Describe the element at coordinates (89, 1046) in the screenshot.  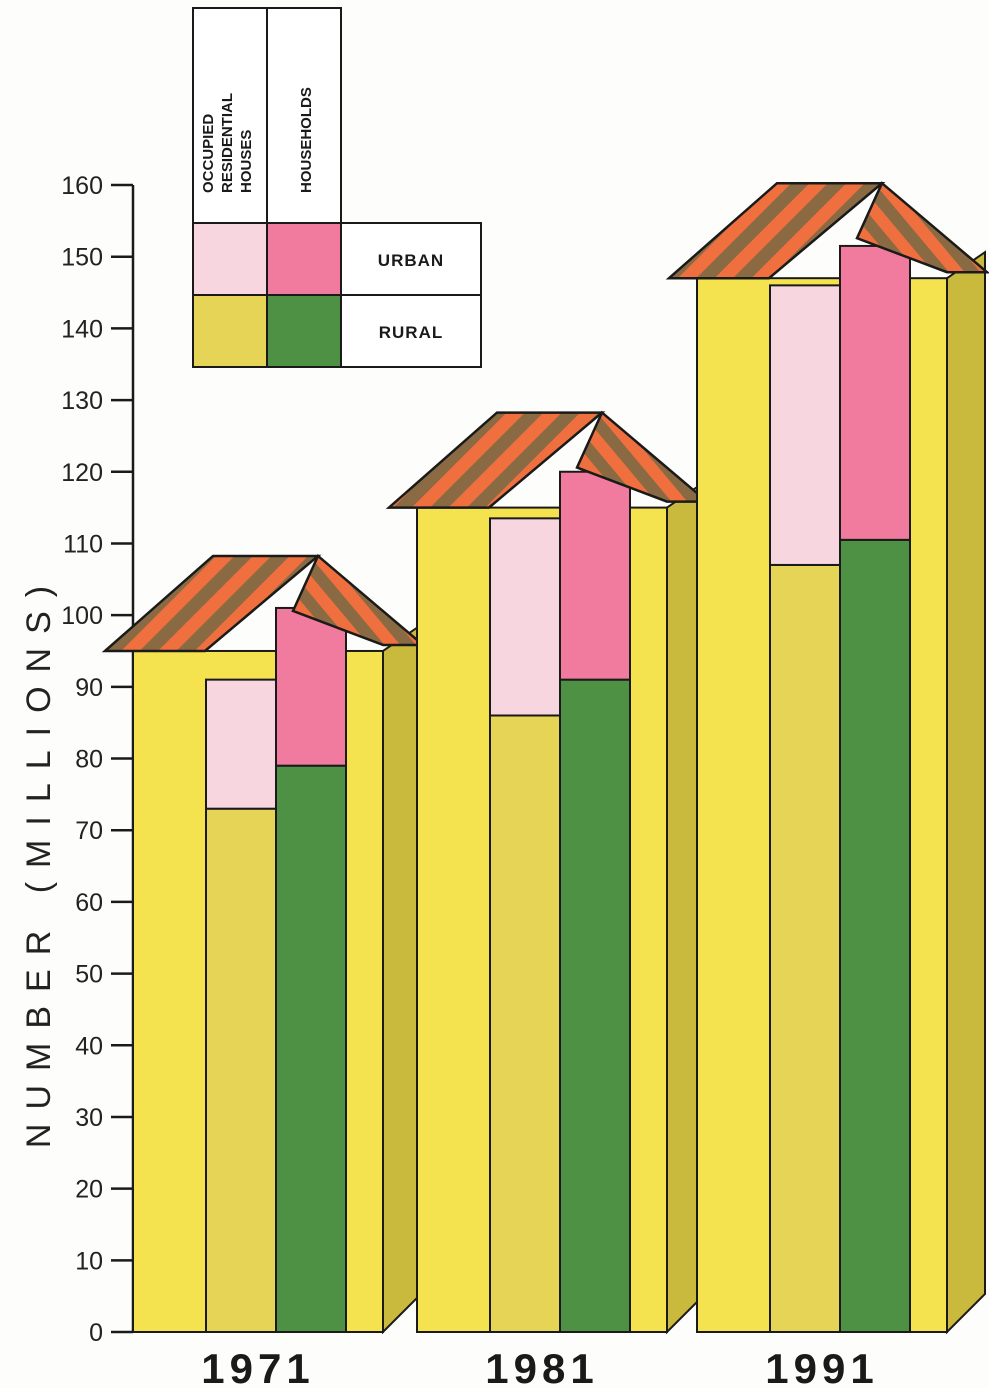
I see `y-tick-label: 40` at that location.